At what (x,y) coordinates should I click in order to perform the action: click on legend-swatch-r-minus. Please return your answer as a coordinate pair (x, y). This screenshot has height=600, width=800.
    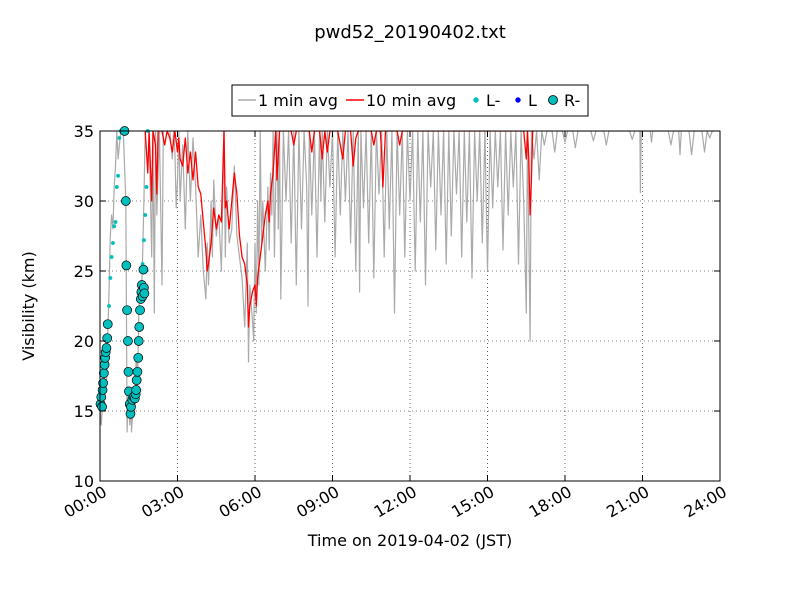
    Looking at the image, I should click on (553, 100).